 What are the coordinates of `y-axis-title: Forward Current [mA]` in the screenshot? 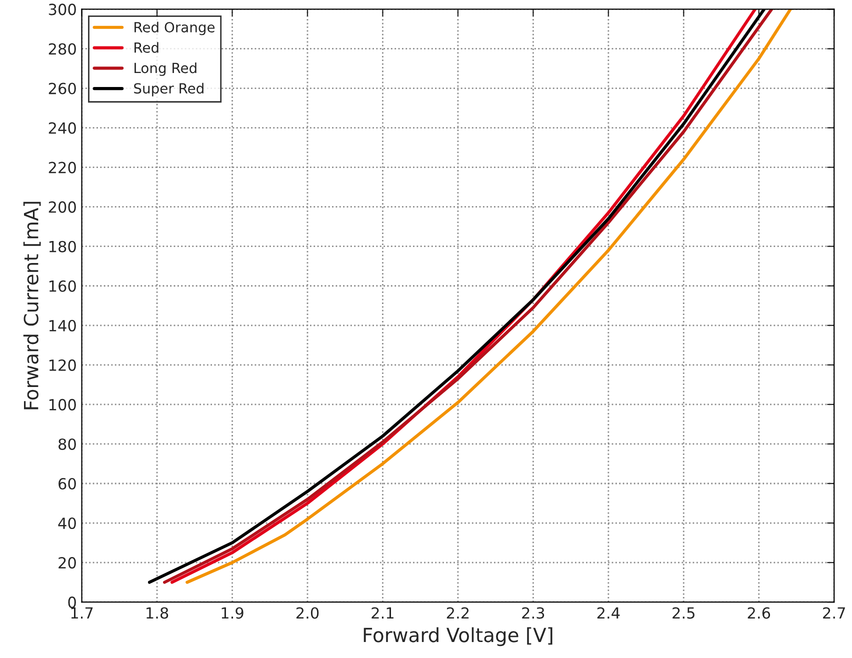 It's located at (32, 306).